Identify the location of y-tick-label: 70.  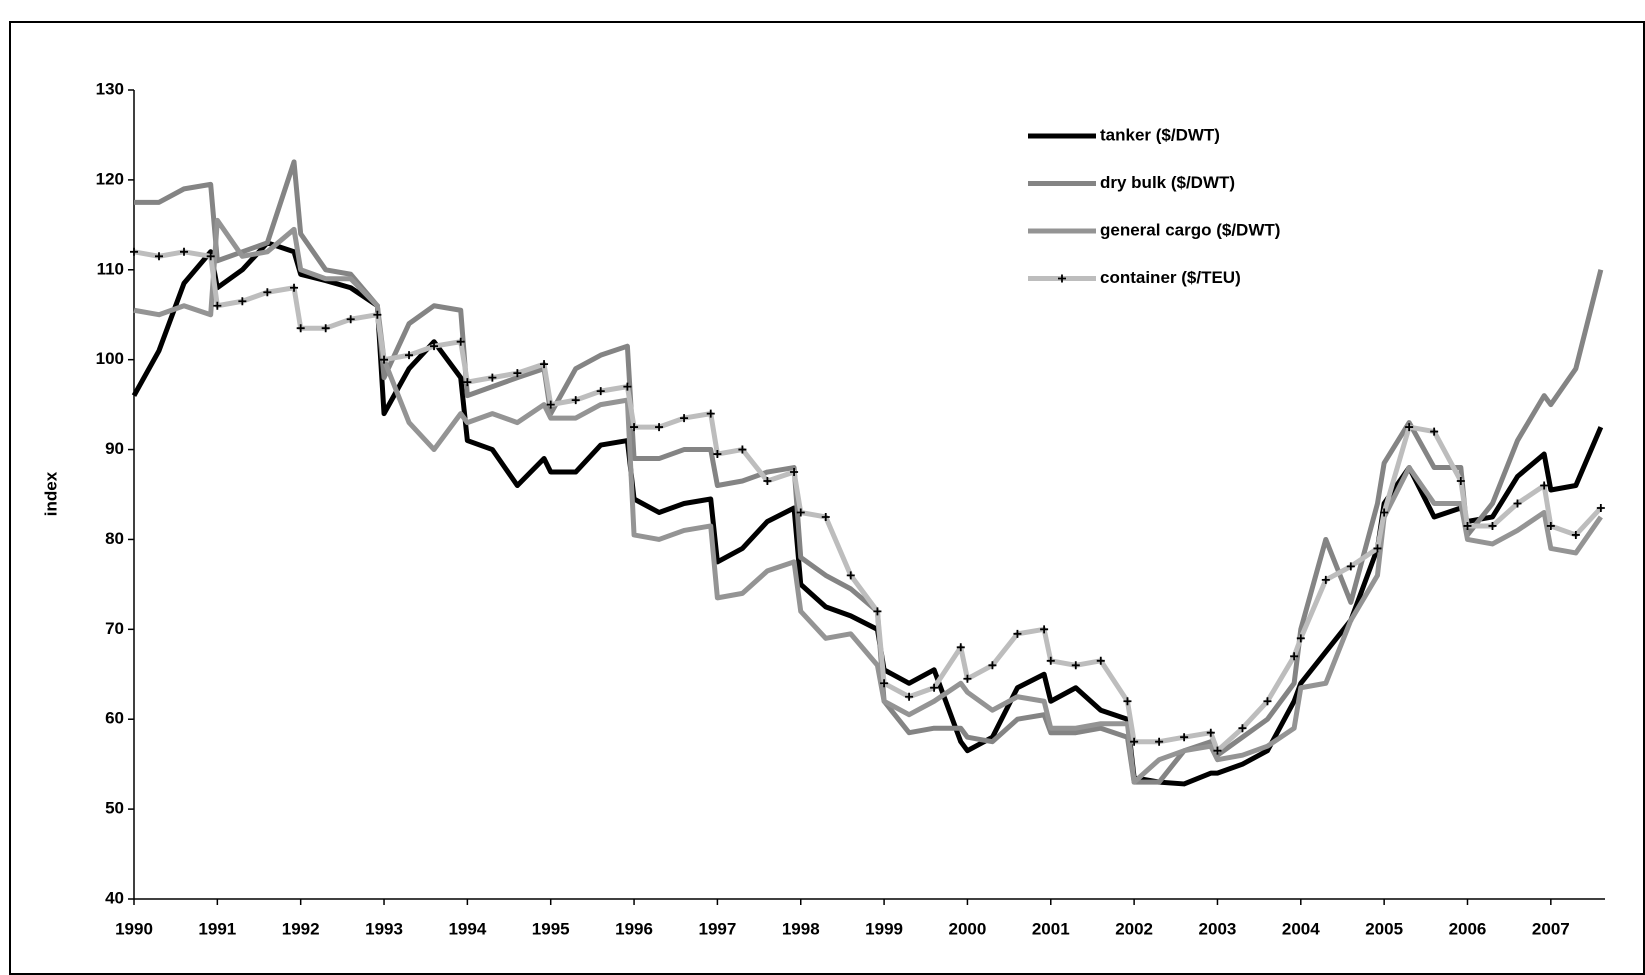
(114, 628).